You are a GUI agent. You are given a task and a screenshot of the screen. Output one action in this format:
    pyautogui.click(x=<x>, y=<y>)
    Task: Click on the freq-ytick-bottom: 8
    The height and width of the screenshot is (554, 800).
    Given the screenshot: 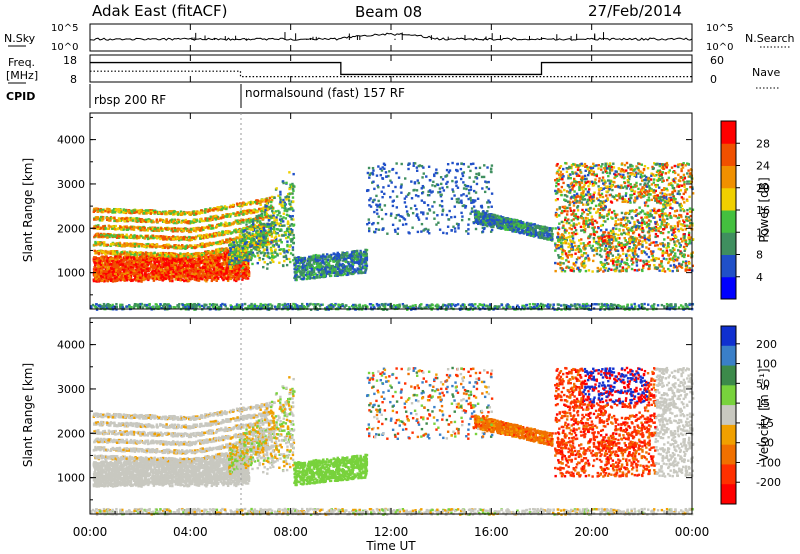 What is the action you would take?
    pyautogui.click(x=73, y=79)
    